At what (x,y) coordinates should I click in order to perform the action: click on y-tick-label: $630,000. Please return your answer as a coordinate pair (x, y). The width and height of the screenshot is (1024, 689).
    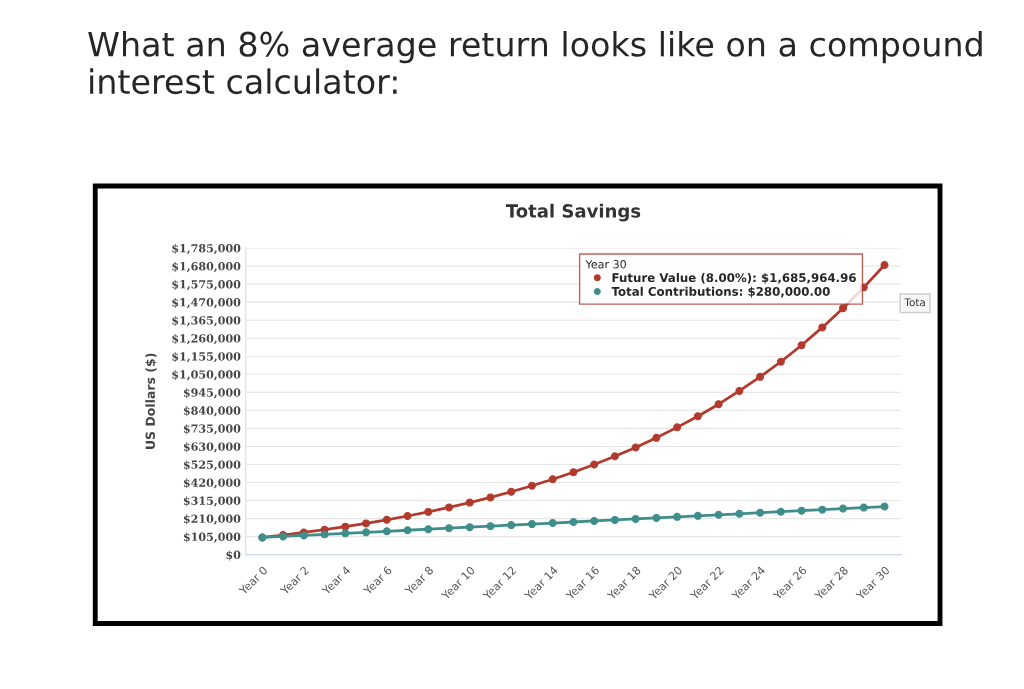
    Looking at the image, I should click on (212, 447).